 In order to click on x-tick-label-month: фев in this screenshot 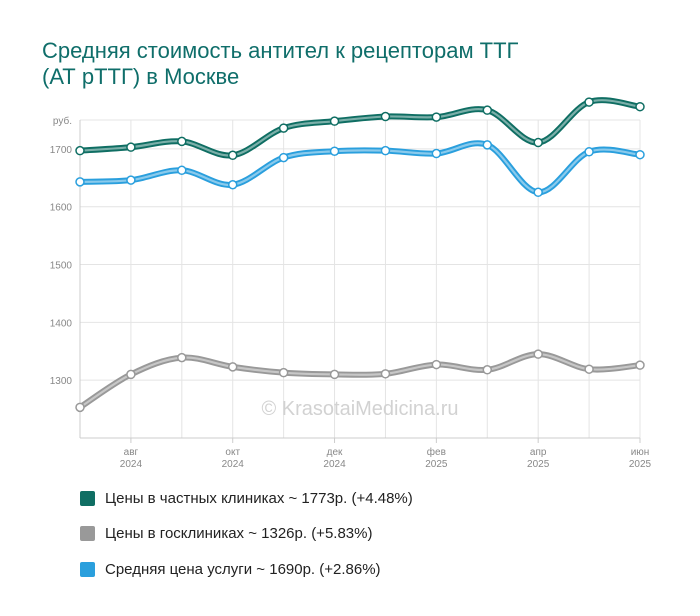, I will do `click(436, 452)`.